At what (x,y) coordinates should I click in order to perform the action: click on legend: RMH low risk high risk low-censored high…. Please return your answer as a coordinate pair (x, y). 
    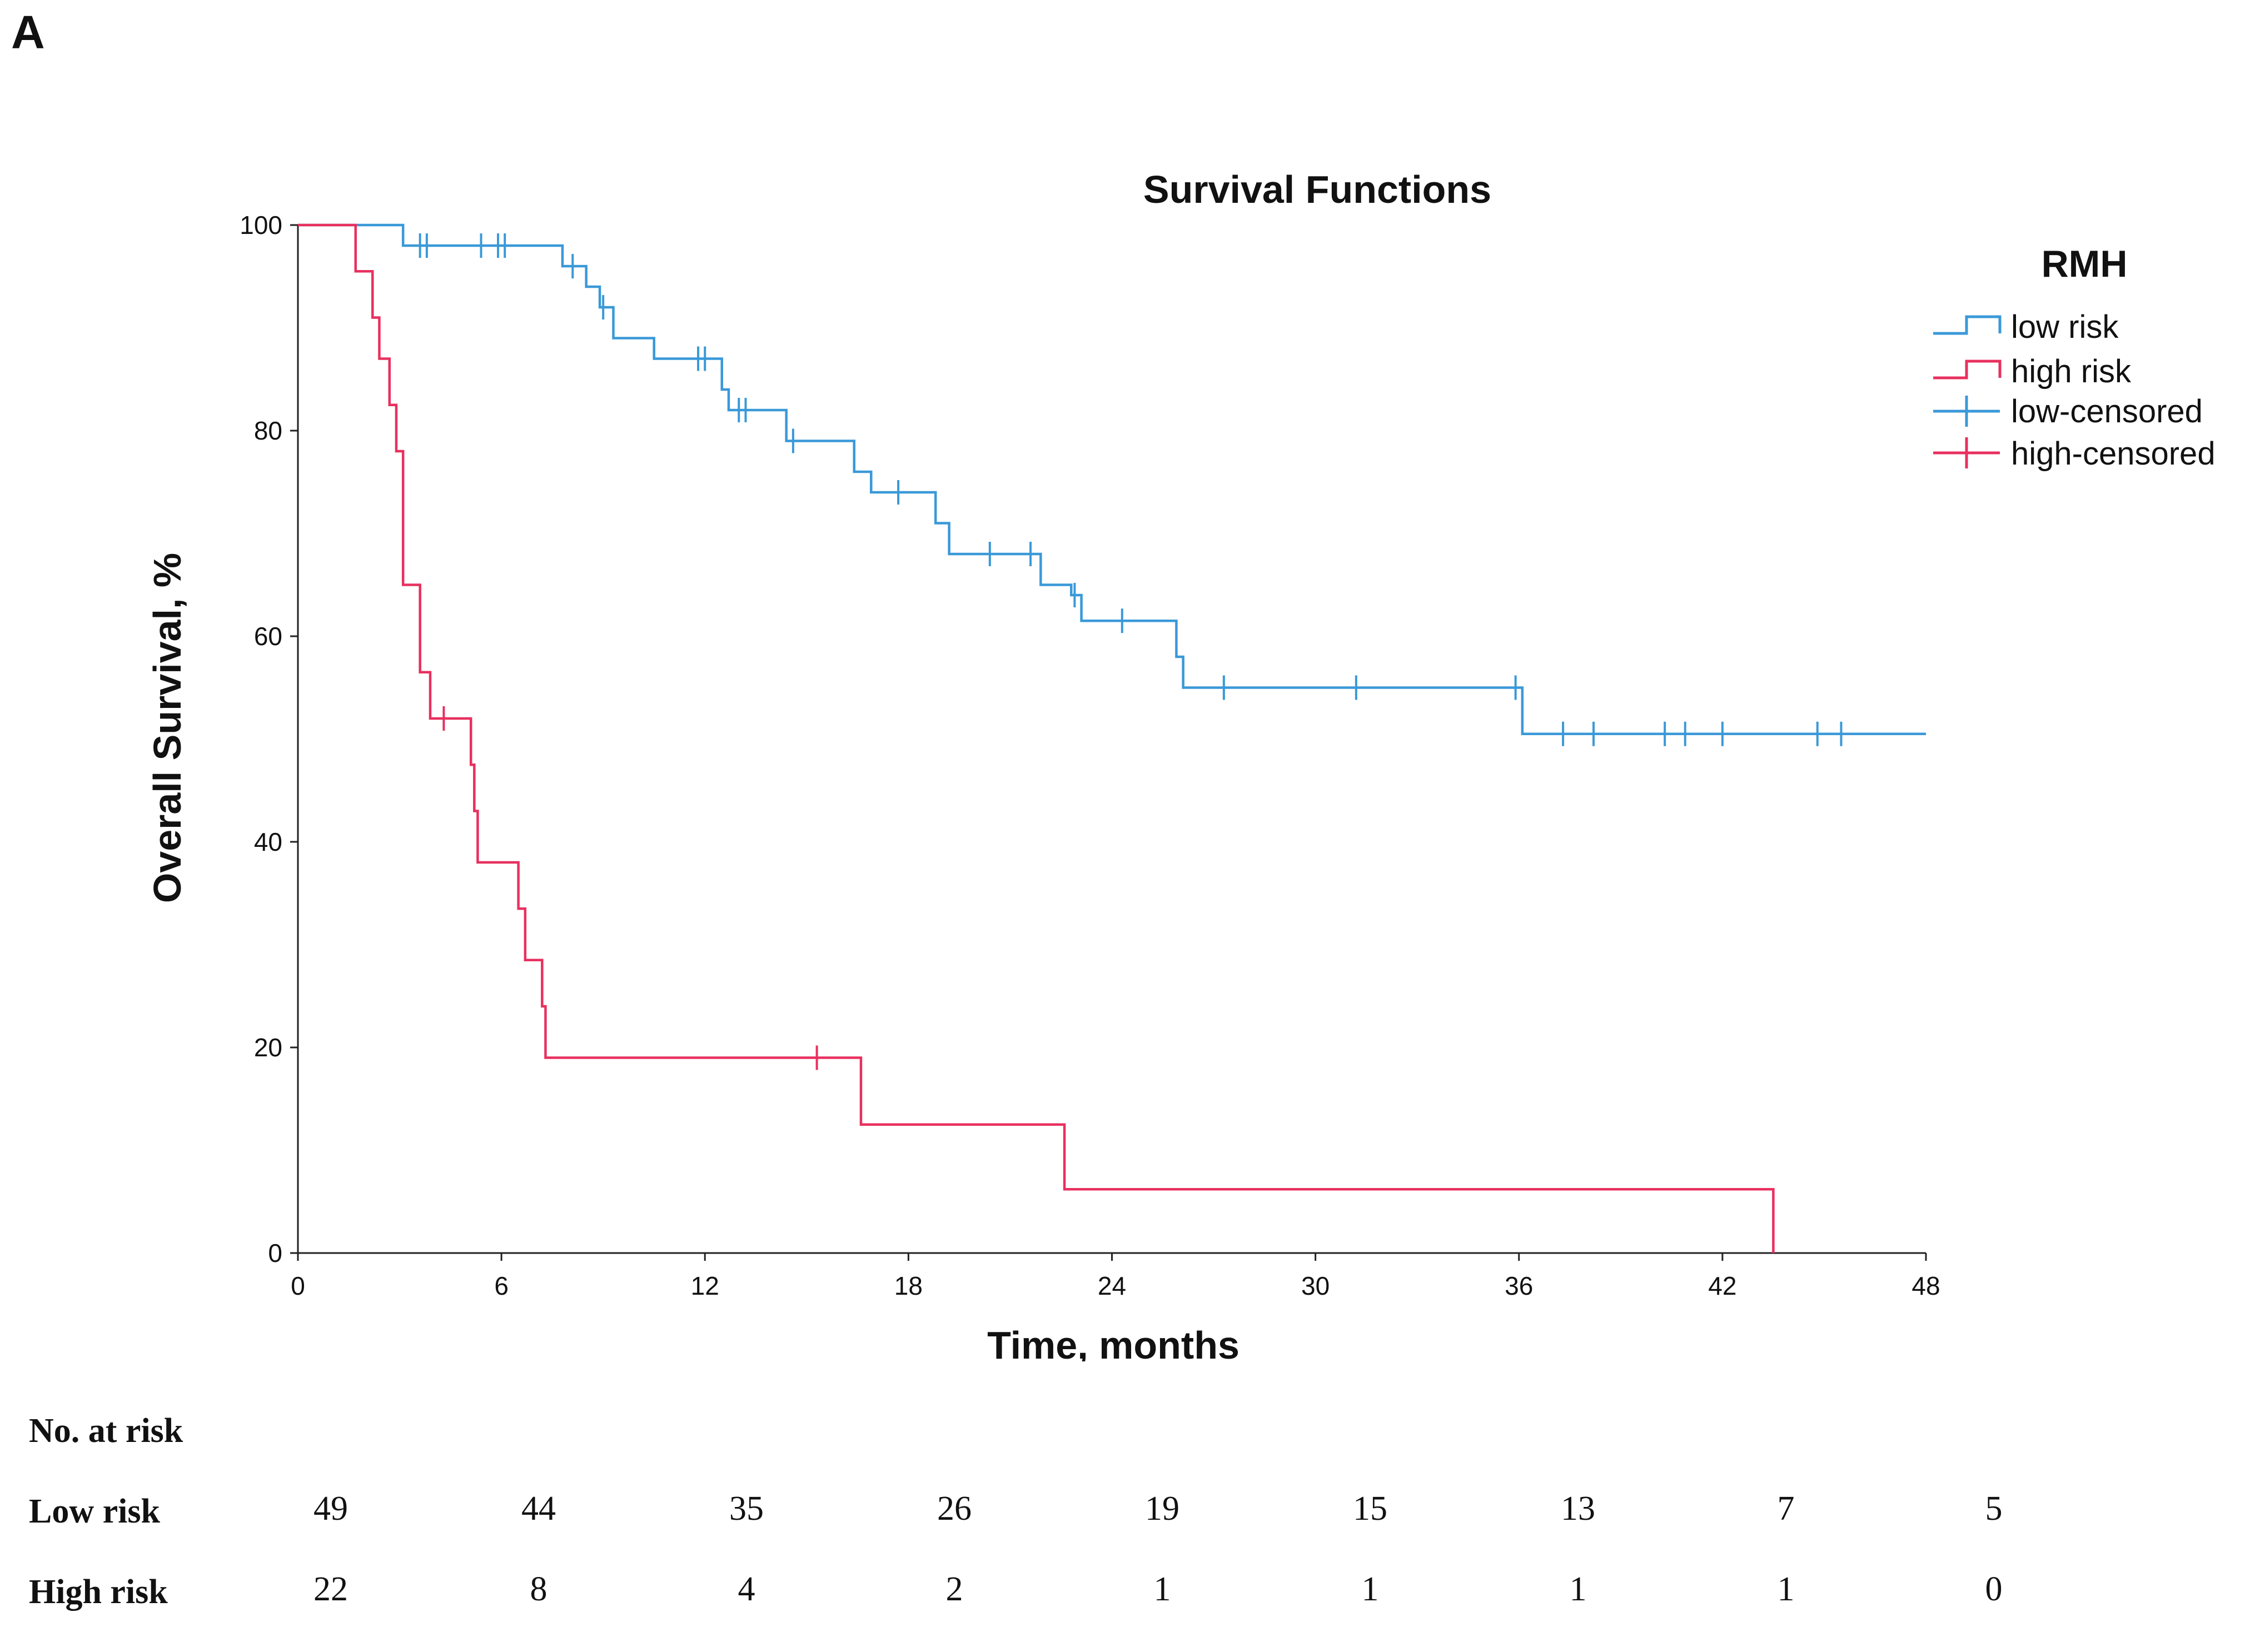
    Looking at the image, I should click on (2074, 357).